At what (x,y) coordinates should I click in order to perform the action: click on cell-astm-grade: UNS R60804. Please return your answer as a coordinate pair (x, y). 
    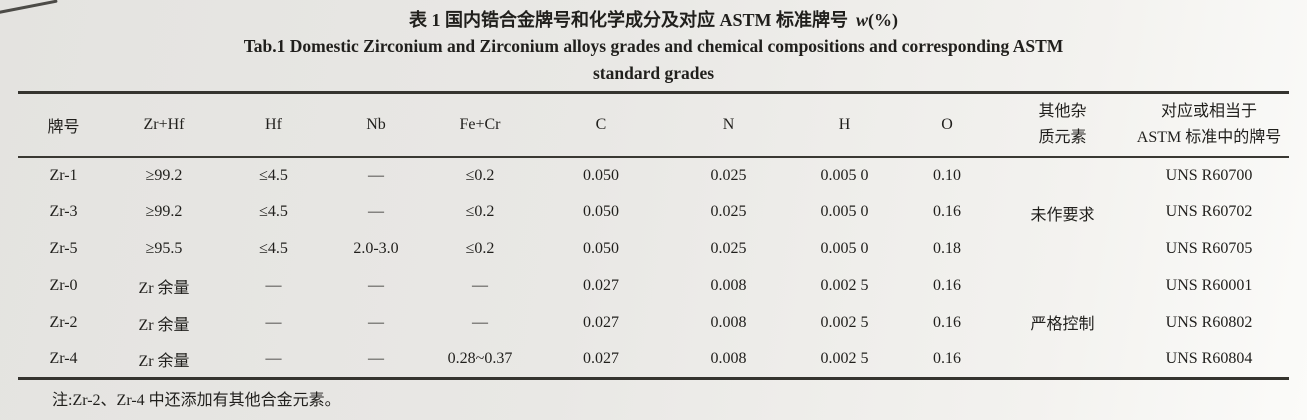
    Looking at the image, I should click on (1209, 359).